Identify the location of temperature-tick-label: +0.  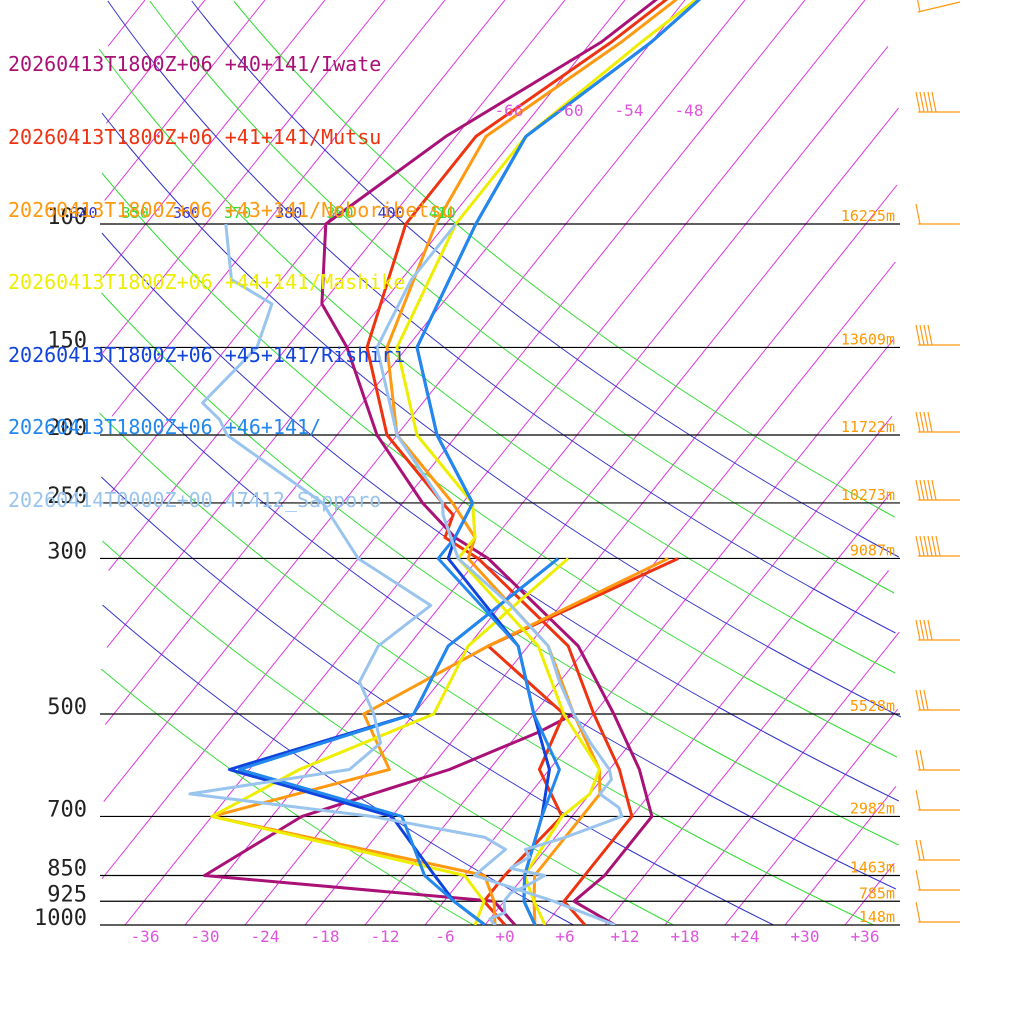
(504, 936).